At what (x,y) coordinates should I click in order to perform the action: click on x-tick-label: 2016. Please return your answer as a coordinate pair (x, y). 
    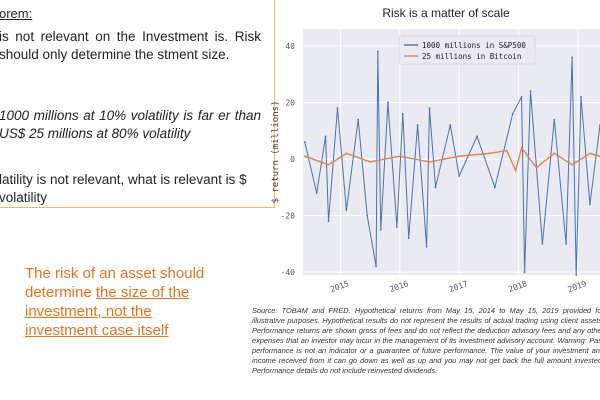
    Looking at the image, I should click on (398, 286).